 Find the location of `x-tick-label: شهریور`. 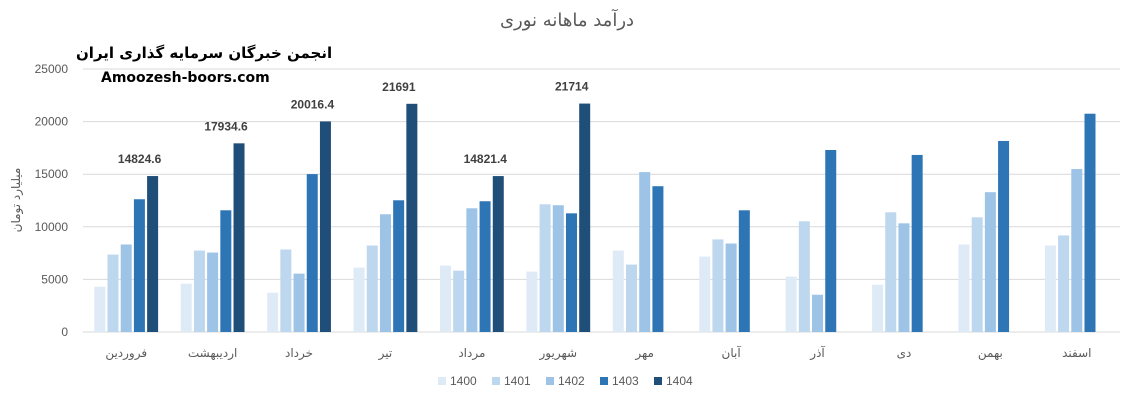

x-tick-label: شهریور is located at coordinates (558, 353).